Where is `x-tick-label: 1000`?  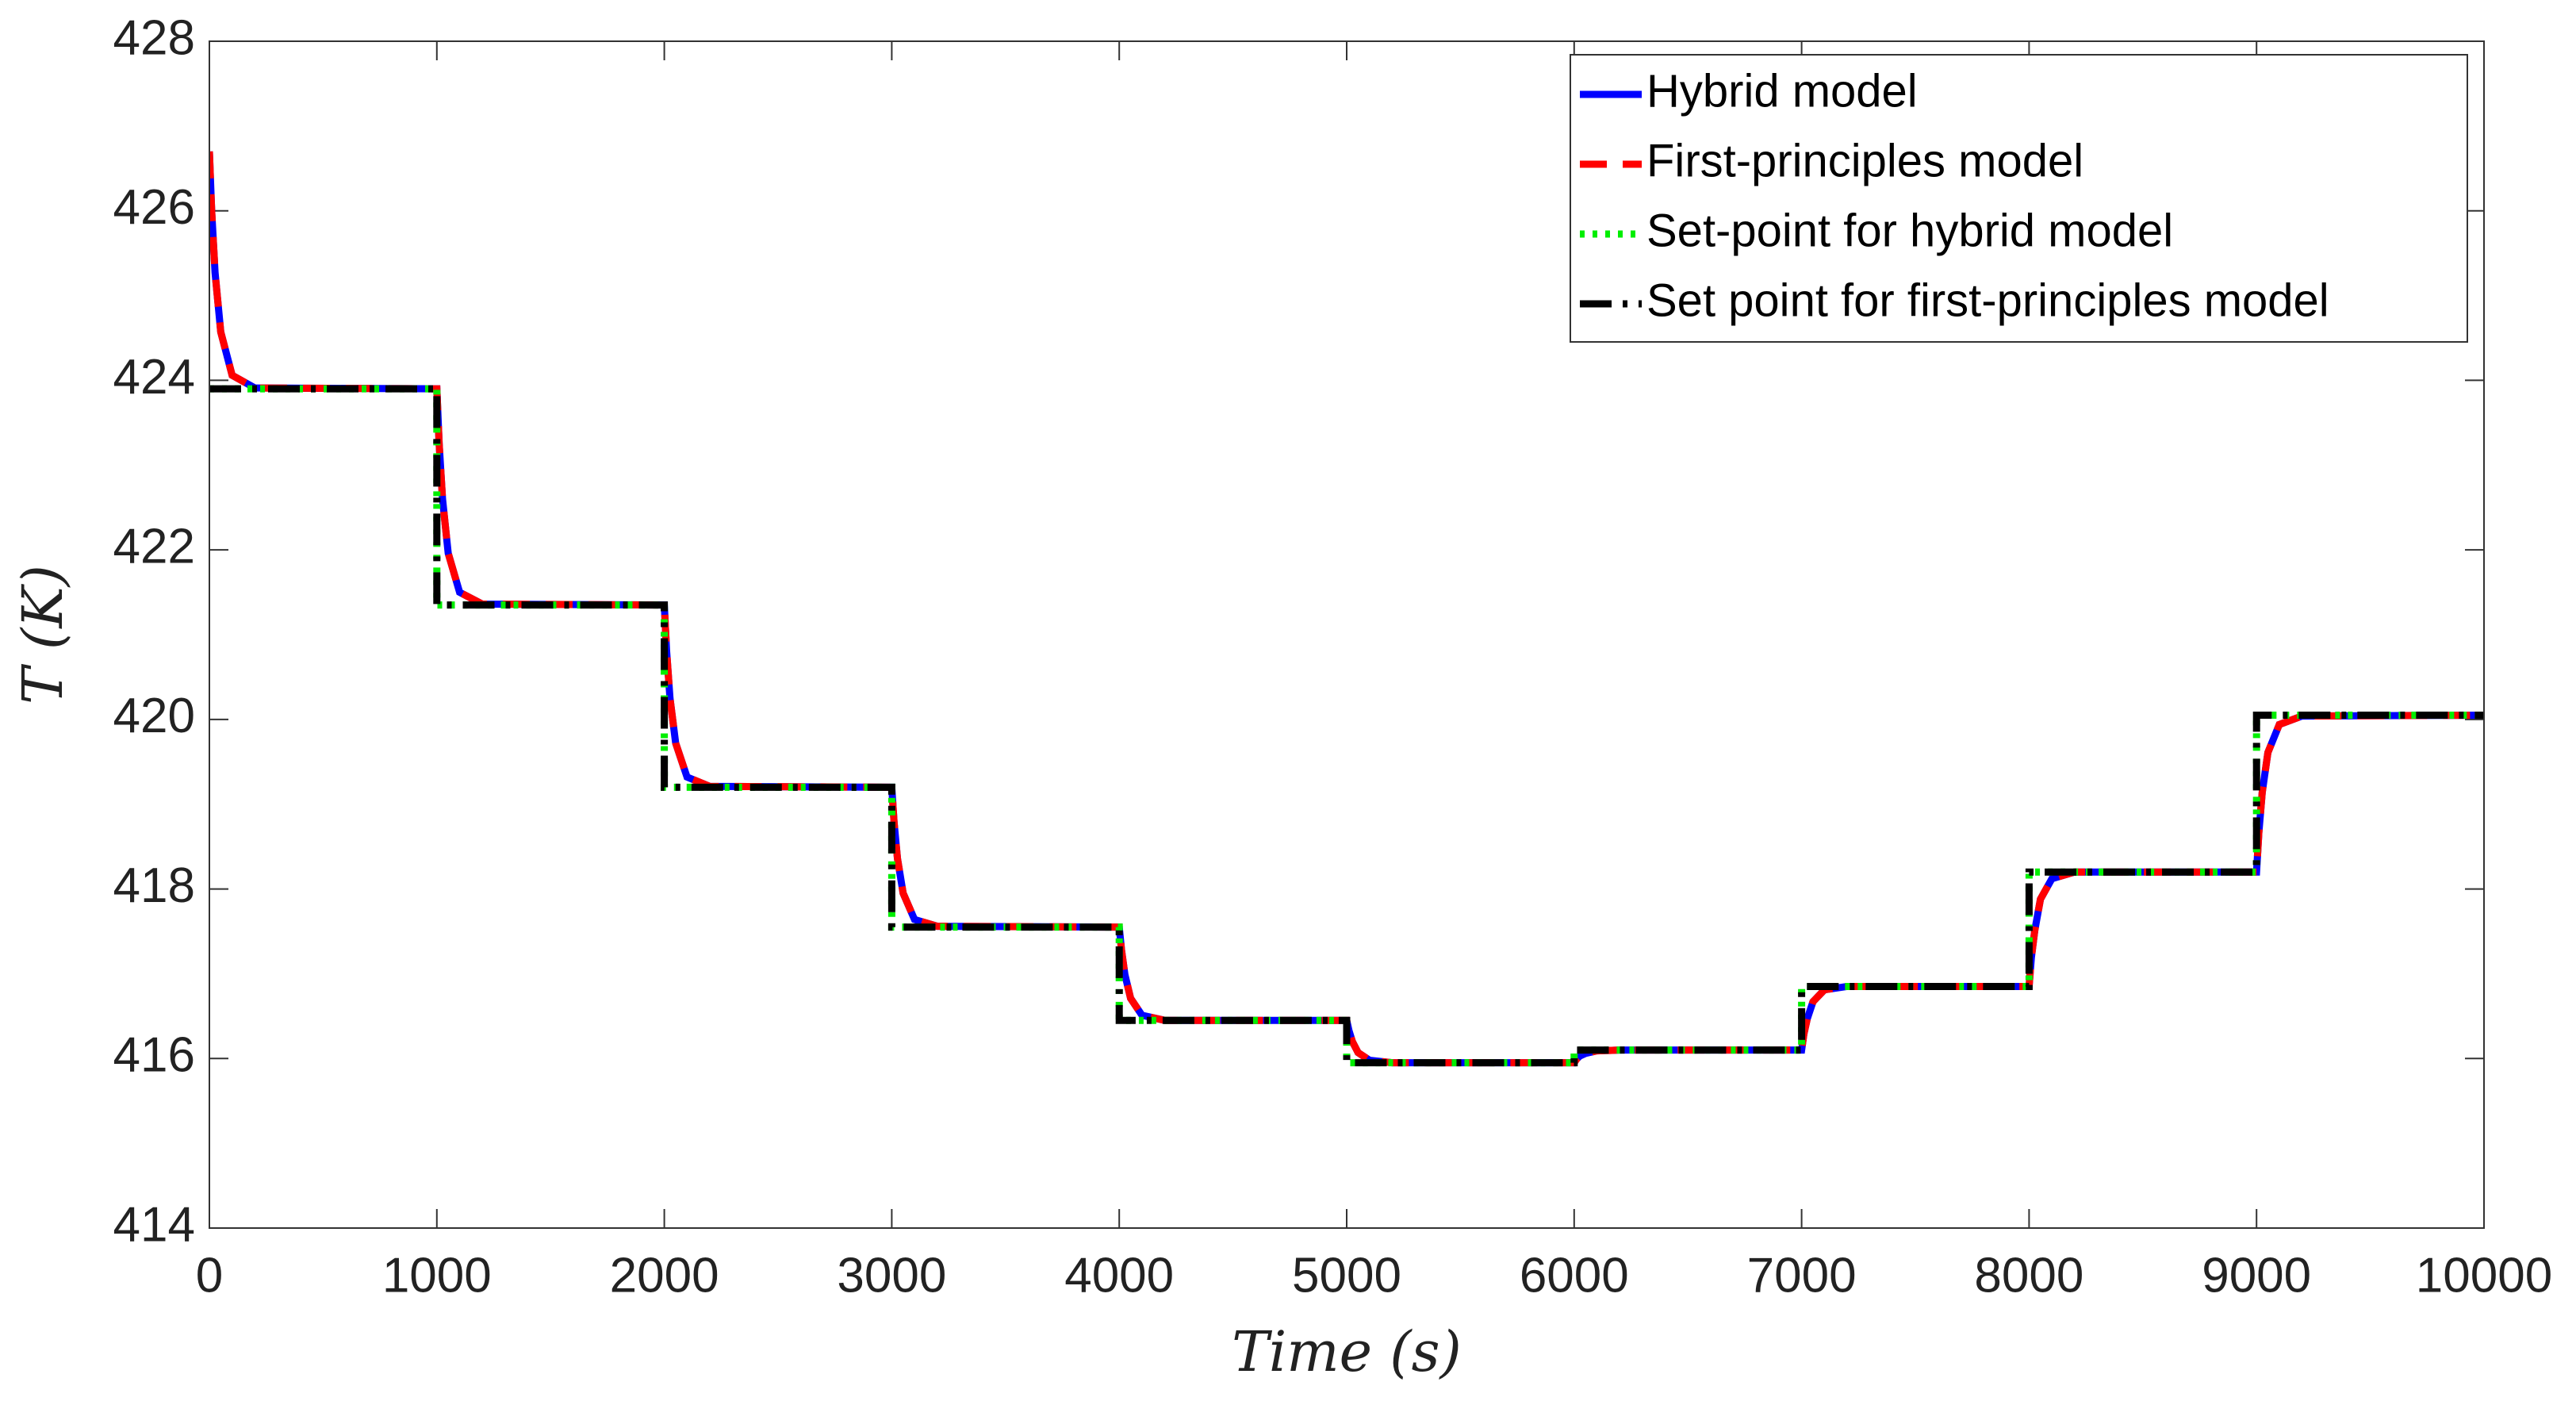
x-tick-label: 1000 is located at coordinates (437, 1275).